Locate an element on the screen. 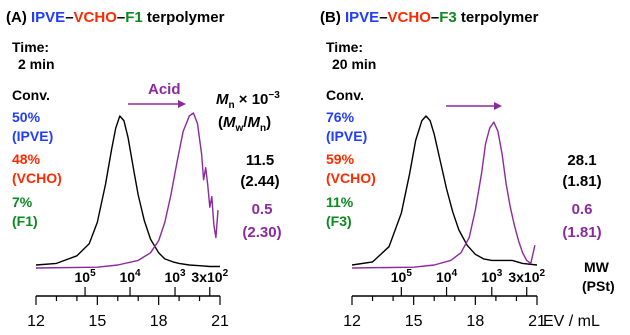  panel-b-mw-label: MW is located at coordinates (597, 267).